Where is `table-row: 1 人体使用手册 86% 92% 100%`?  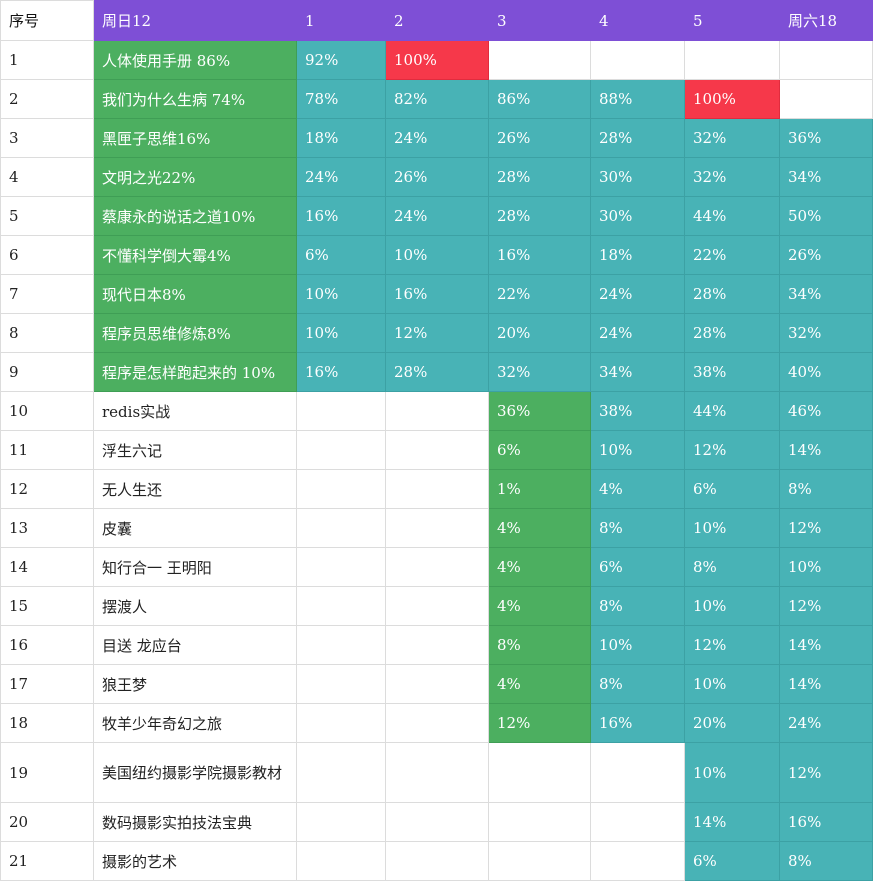
table-row: 1 人体使用手册 86% 92% 100% is located at coordinates (436, 60).